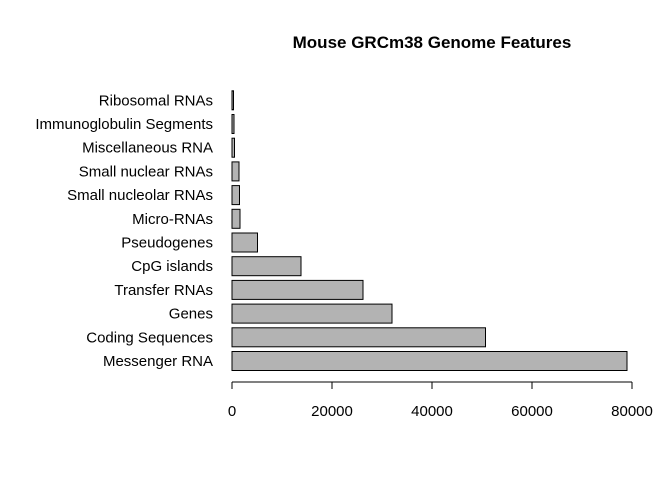  What do you see at coordinates (429, 361) in the screenshot?
I see `bar-messenger-rna` at bounding box center [429, 361].